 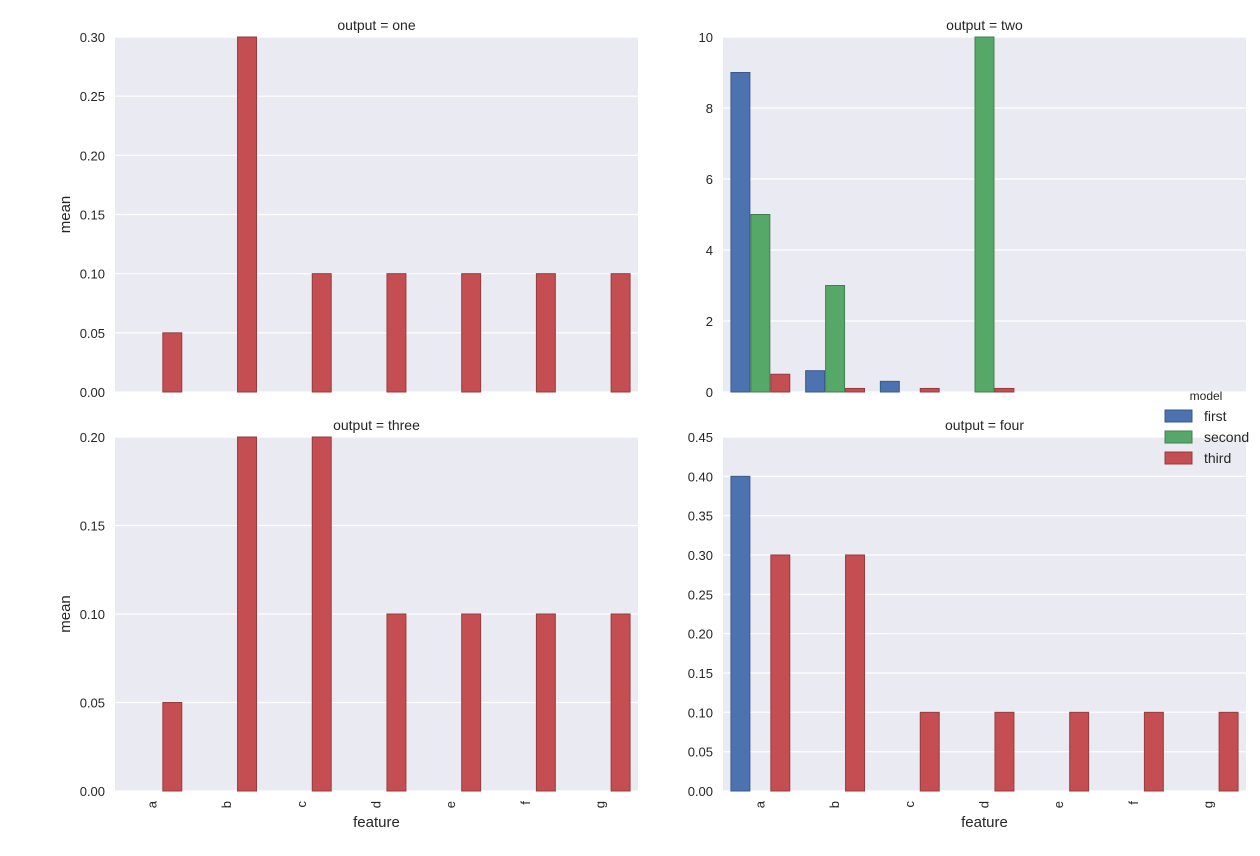 I want to click on bar-second-d, so click(x=984, y=214).